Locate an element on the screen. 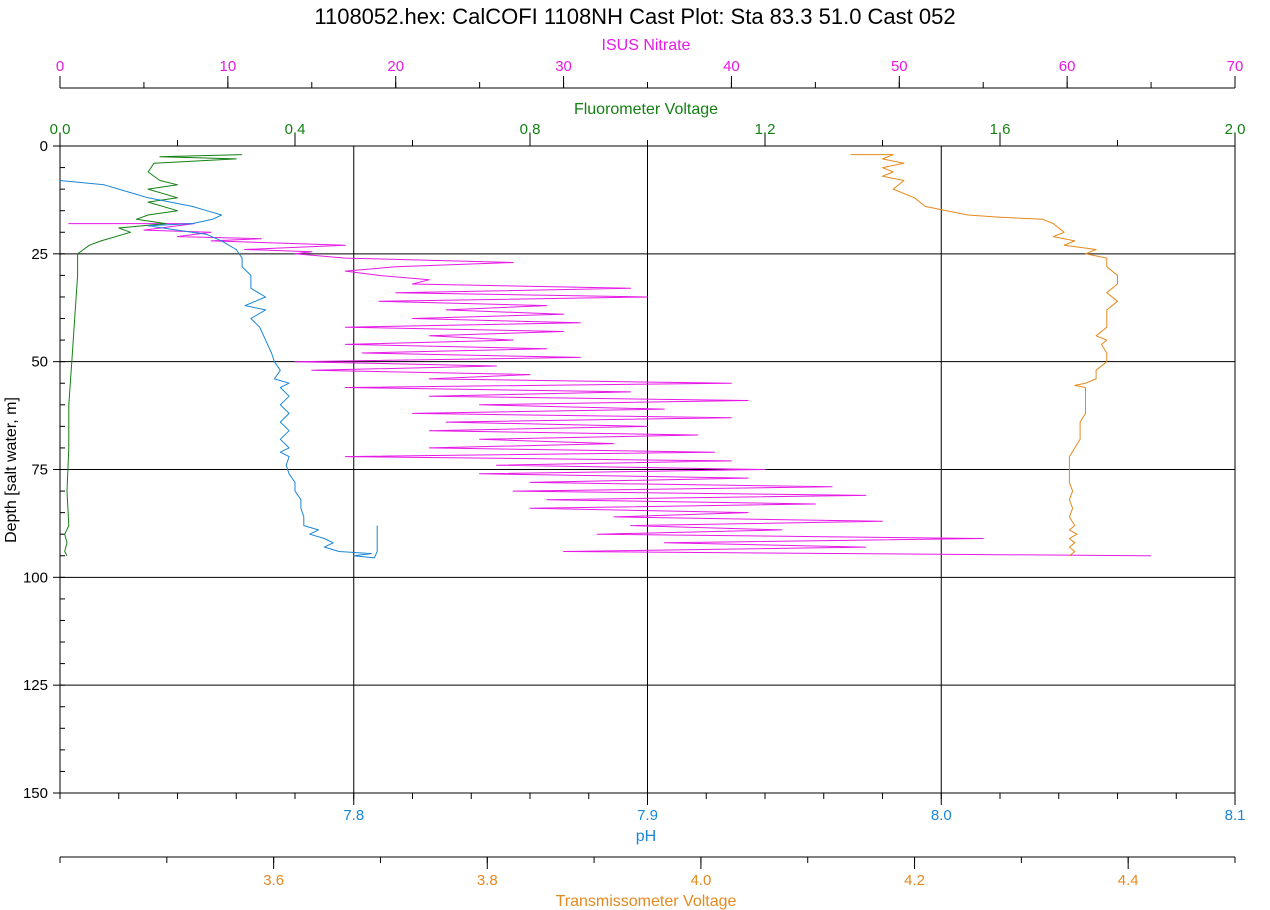  nitrate-tick-label: 50 is located at coordinates (899, 66).